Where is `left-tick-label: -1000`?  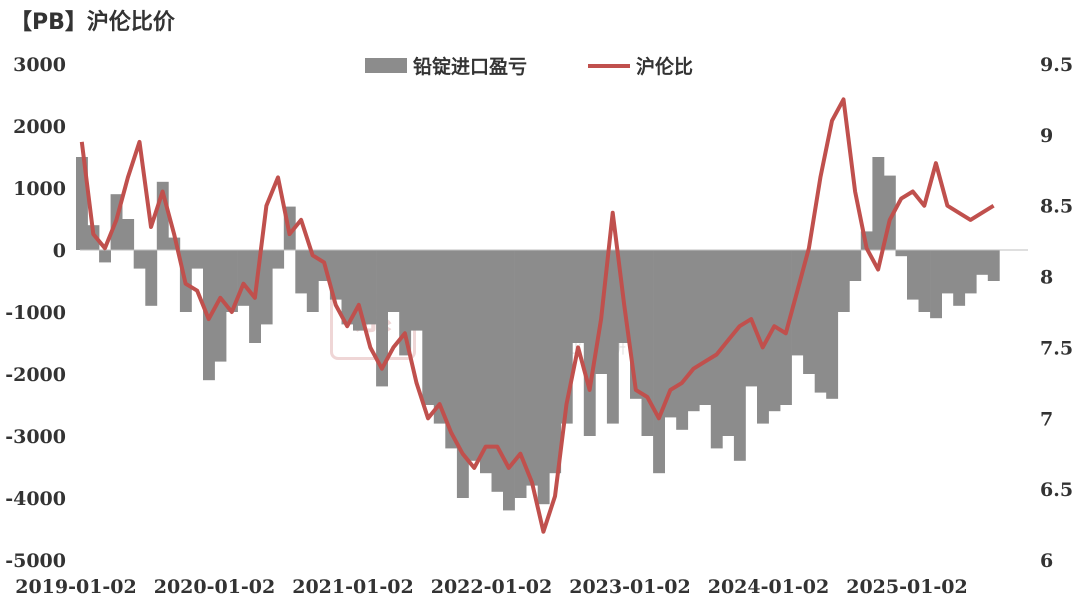
left-tick-label: -1000 is located at coordinates (35, 313).